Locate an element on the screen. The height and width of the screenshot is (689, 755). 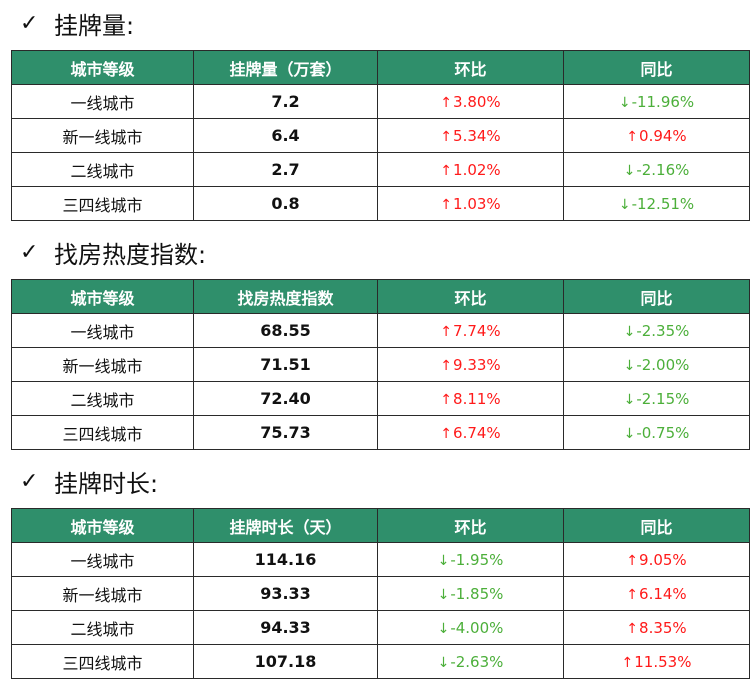
cell-mom: ↑3.80% is located at coordinates (470, 101).